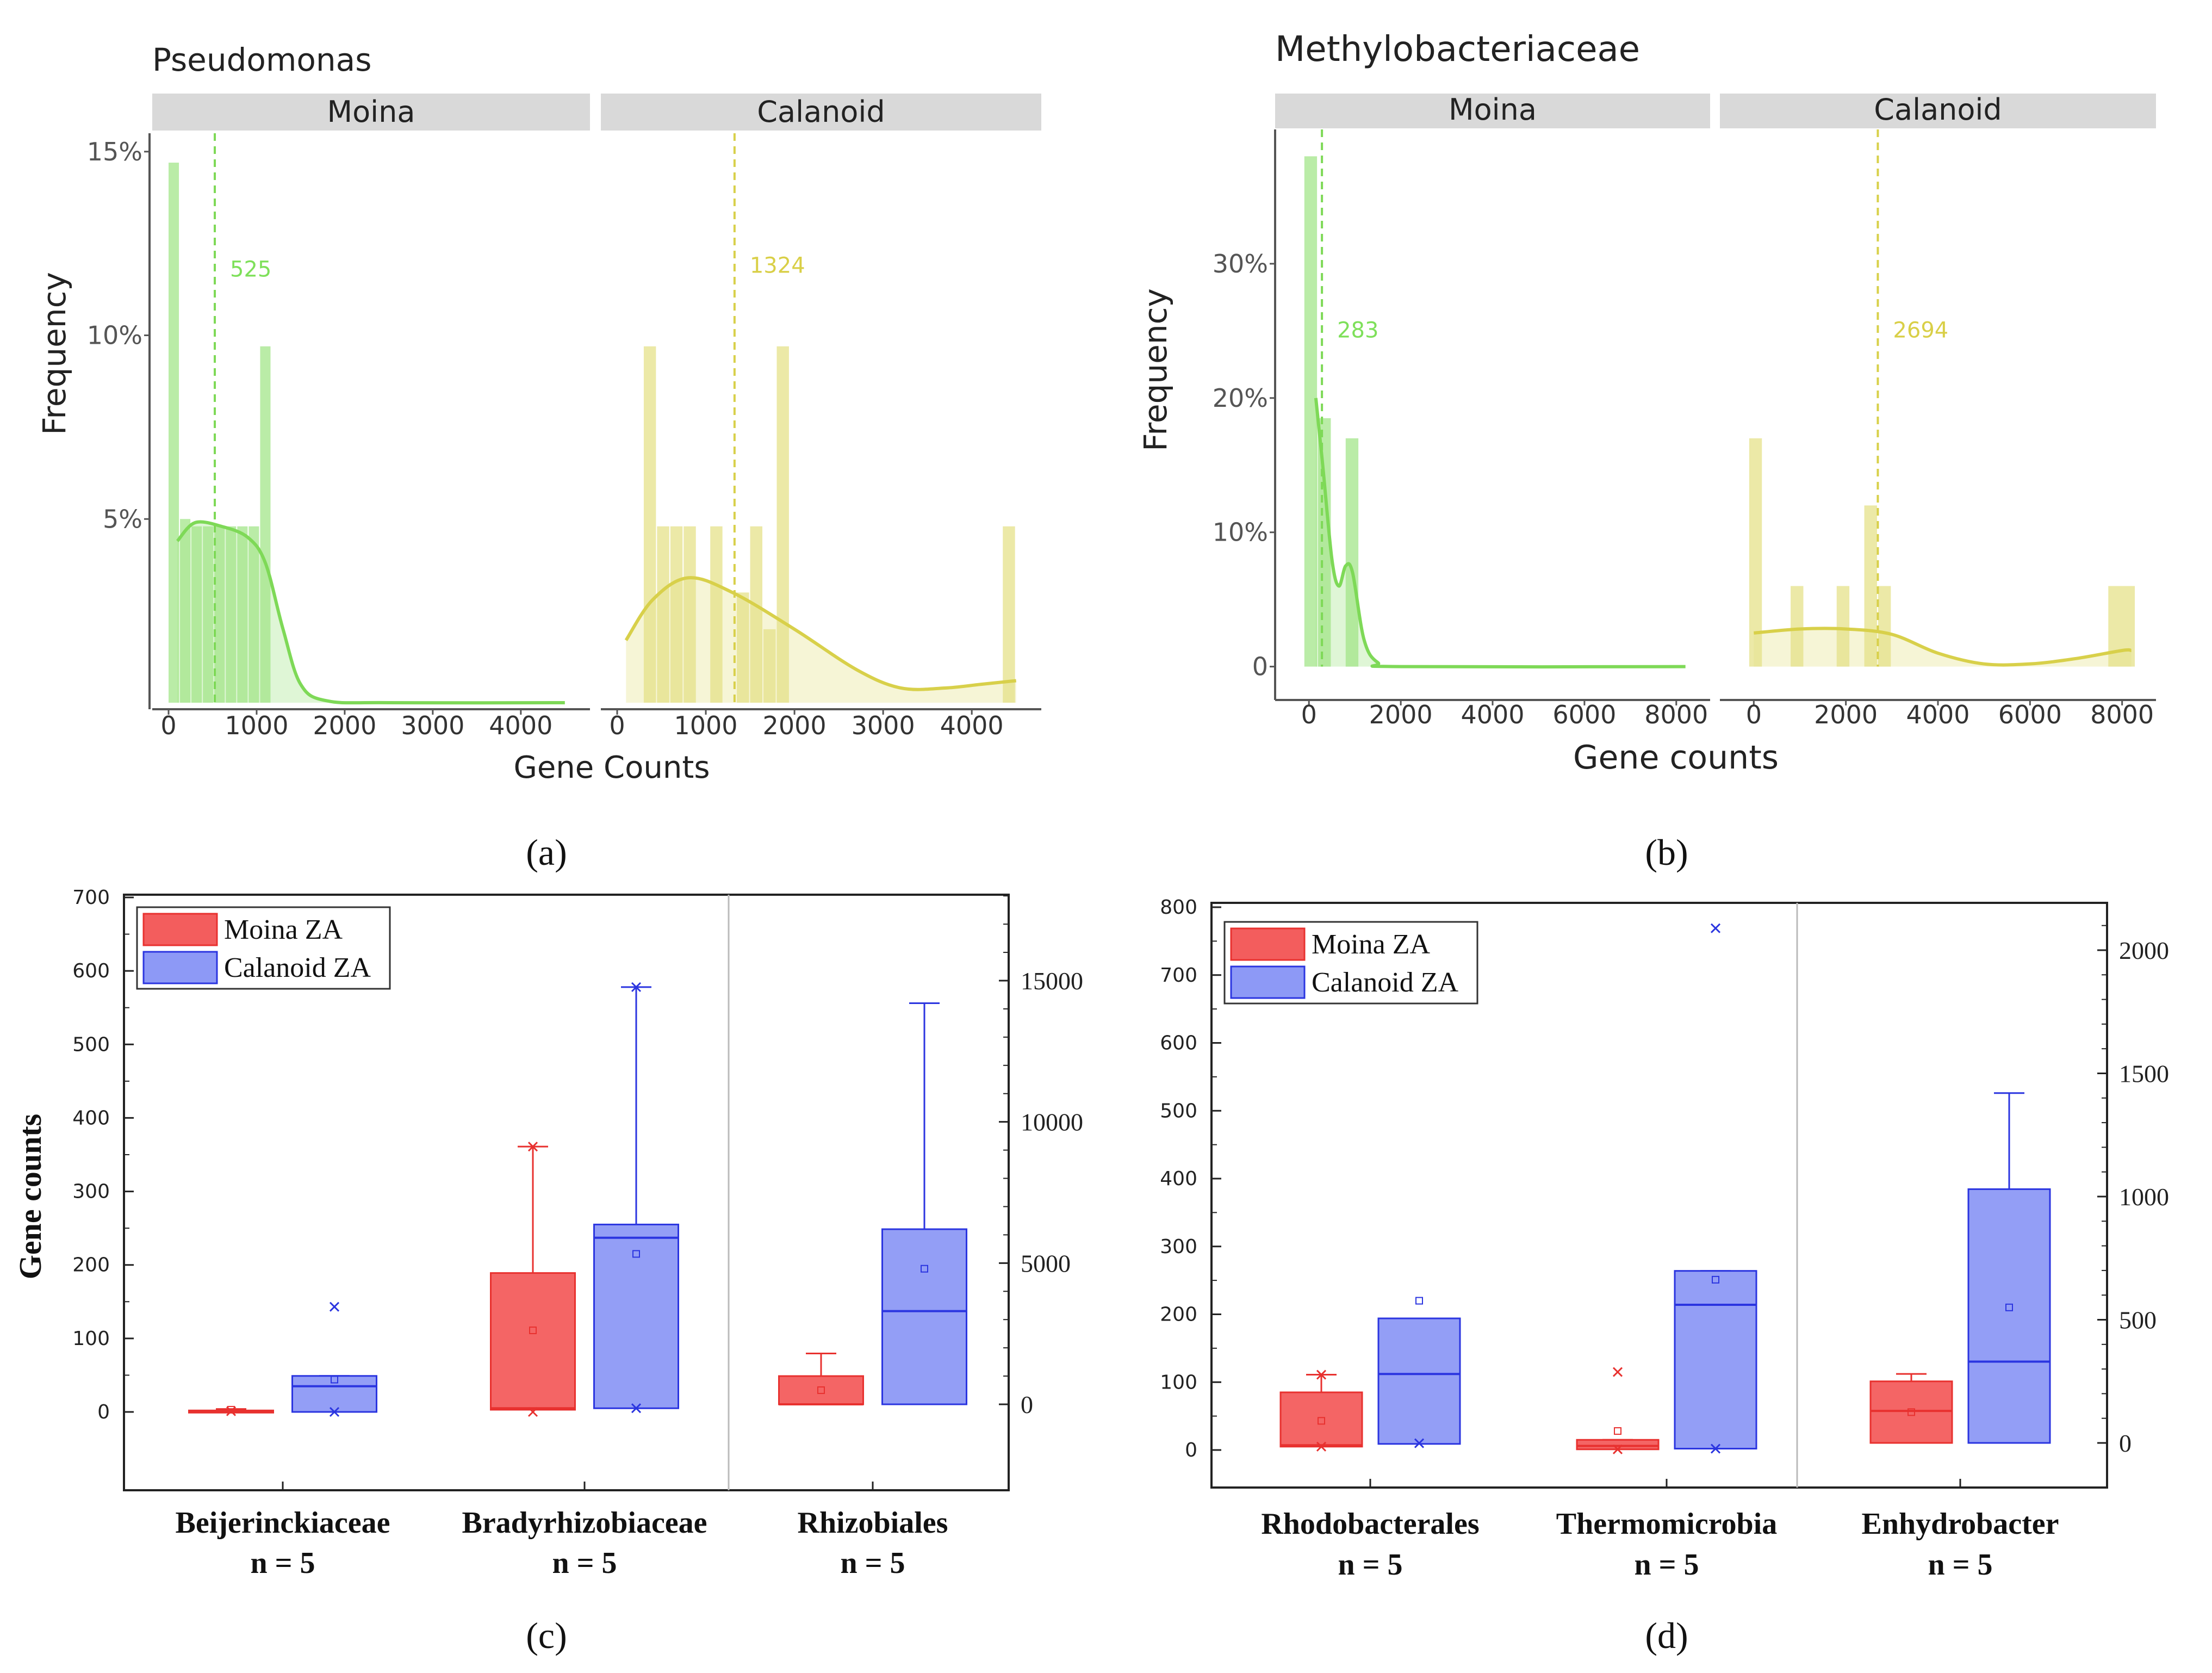 This screenshot has width=2212, height=1673. I want to click on facet-strip, so click(821, 113).